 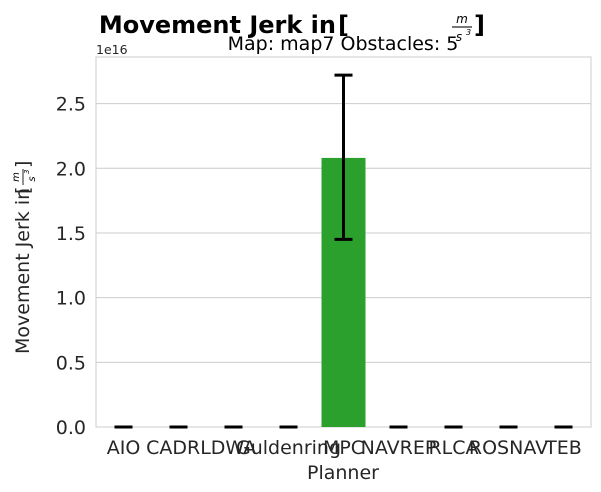 What do you see at coordinates (112, 49) in the screenshot?
I see `y-offset-label: 1e16` at bounding box center [112, 49].